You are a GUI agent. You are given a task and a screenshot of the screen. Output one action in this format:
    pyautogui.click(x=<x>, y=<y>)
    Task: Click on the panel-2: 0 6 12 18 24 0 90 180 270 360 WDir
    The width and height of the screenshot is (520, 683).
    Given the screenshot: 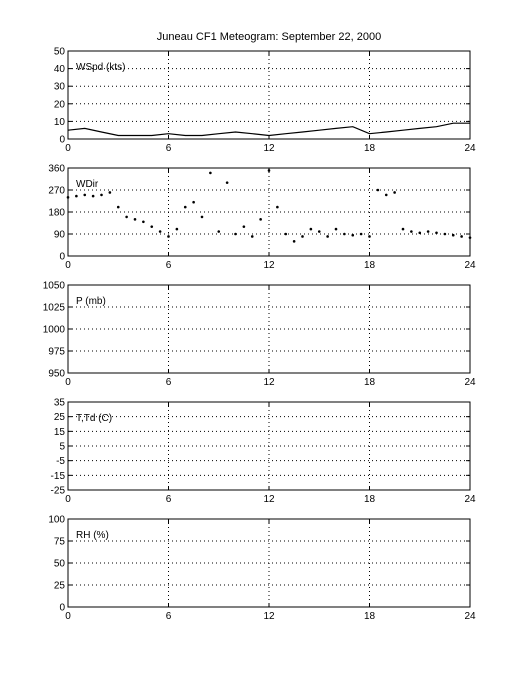 What is the action you would take?
    pyautogui.click(x=262, y=218)
    